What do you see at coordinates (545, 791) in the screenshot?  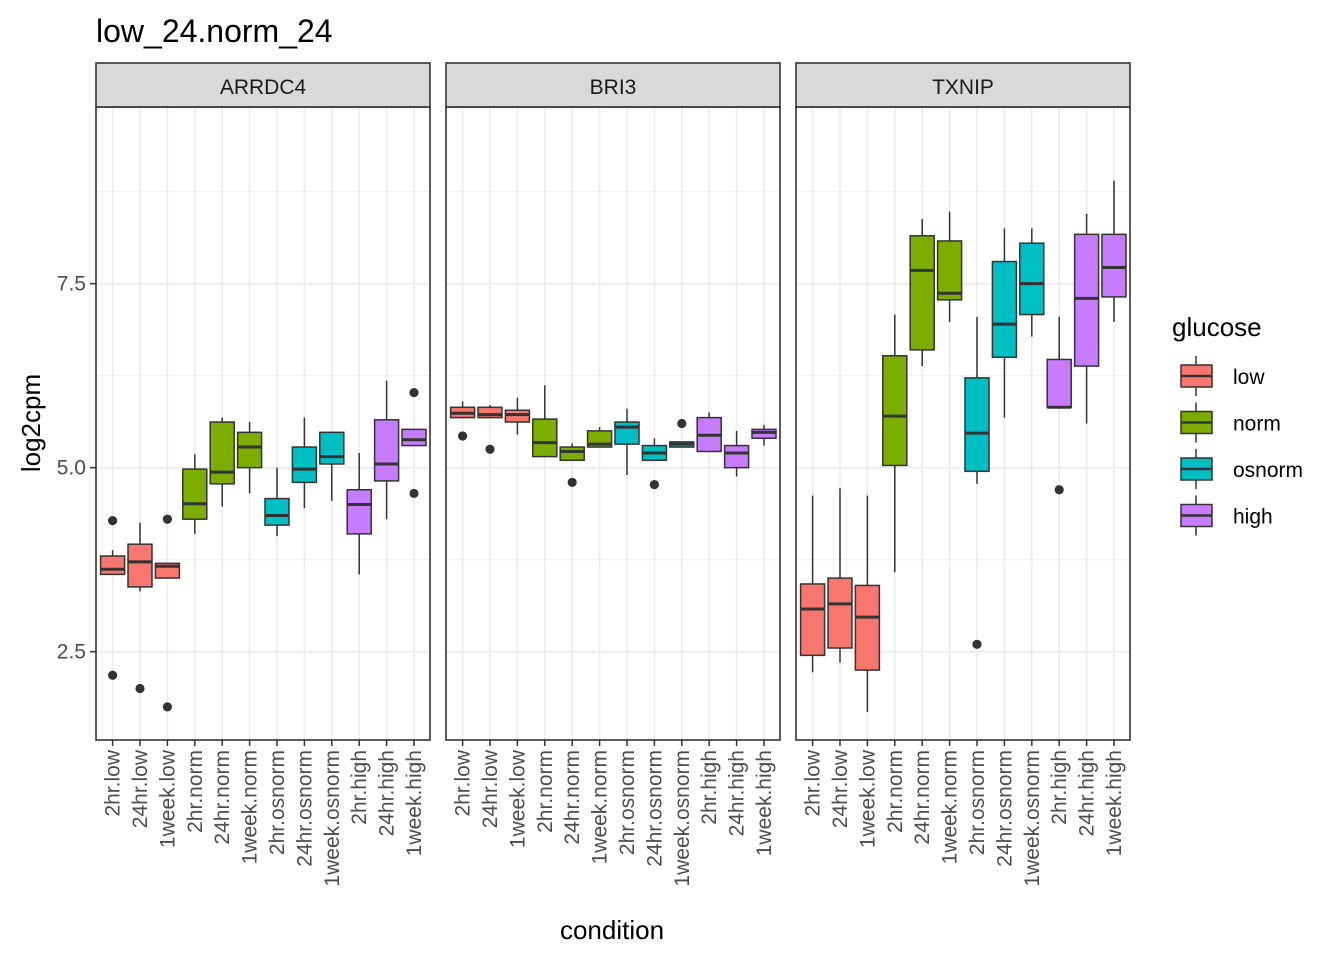 I see `x-tick-label: 2hr.norm` at bounding box center [545, 791].